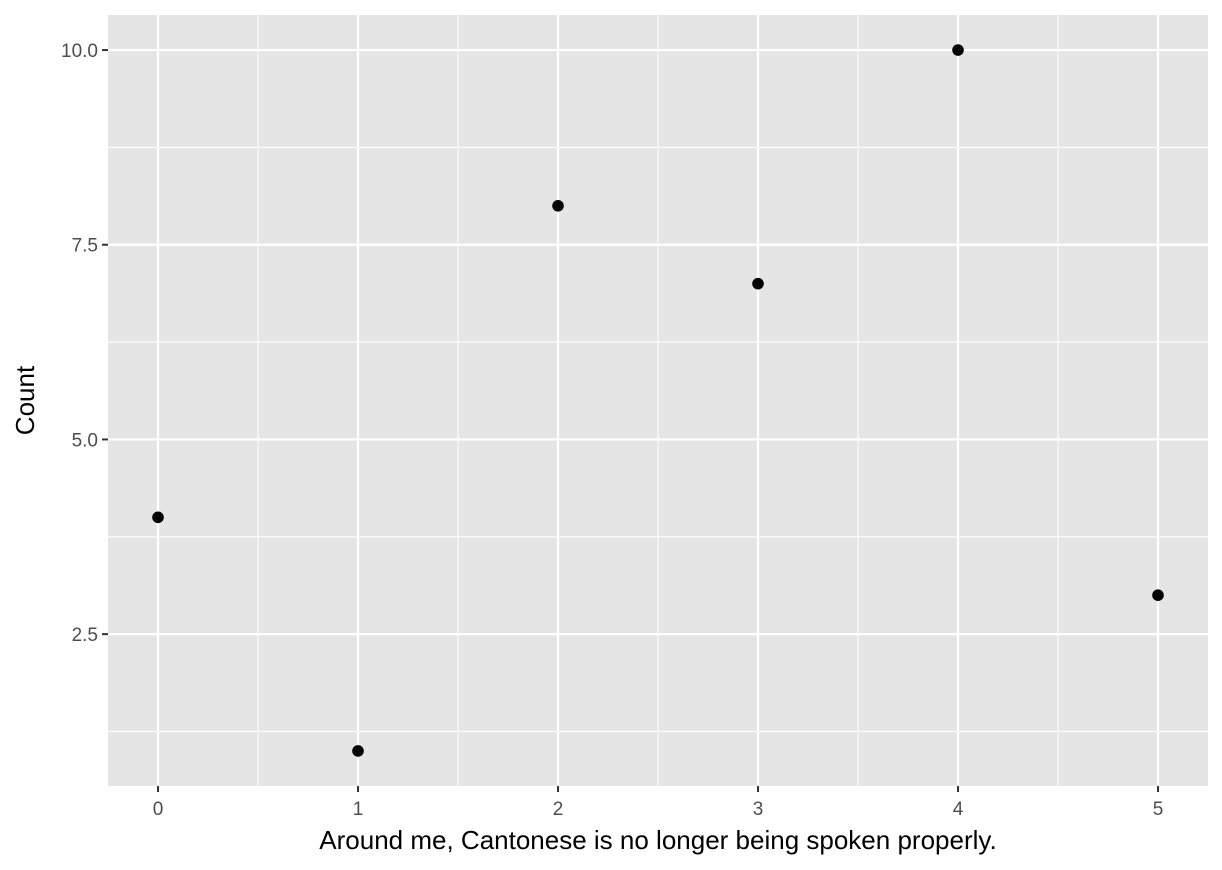 The width and height of the screenshot is (1222, 870). Describe the element at coordinates (25, 400) in the screenshot. I see `y-axis-title: Count` at that location.